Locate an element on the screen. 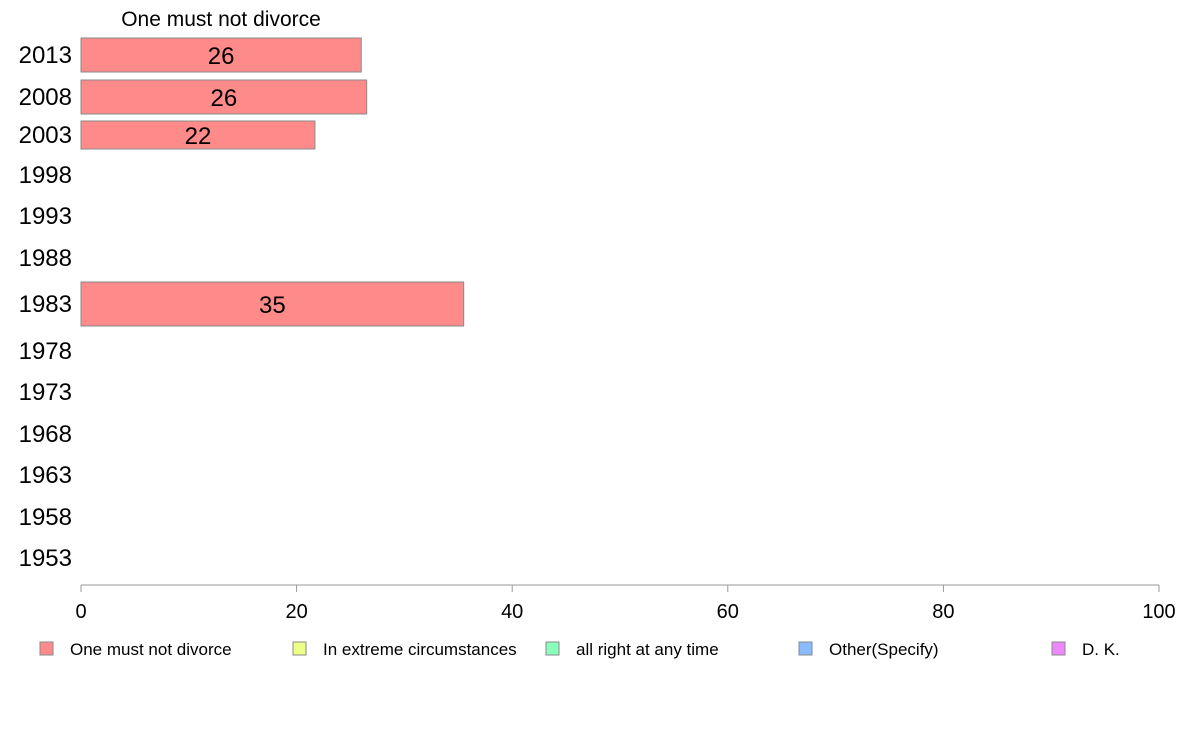  x-tick-label-80: 80 is located at coordinates (943, 612).